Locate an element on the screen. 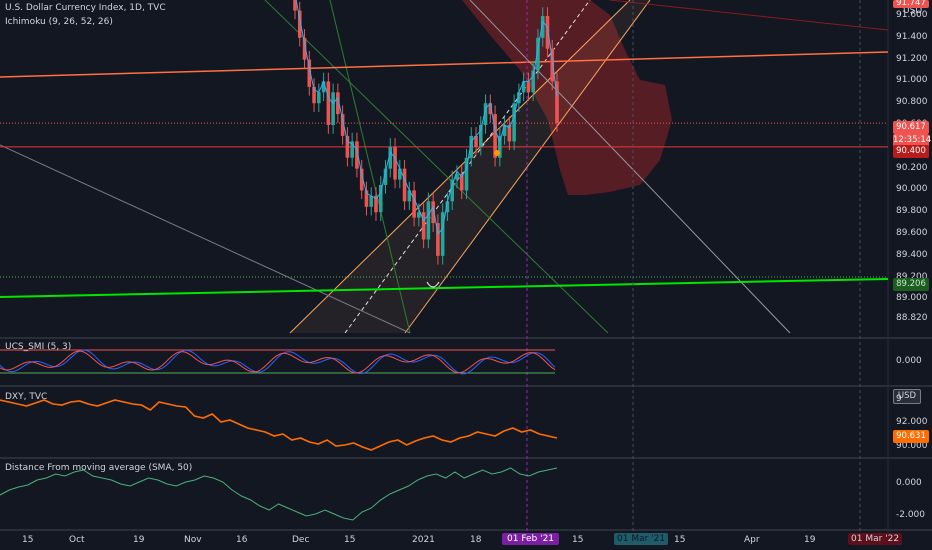 The image size is (932, 550). dxy-last-value-tag: 90.631 is located at coordinates (911, 436).